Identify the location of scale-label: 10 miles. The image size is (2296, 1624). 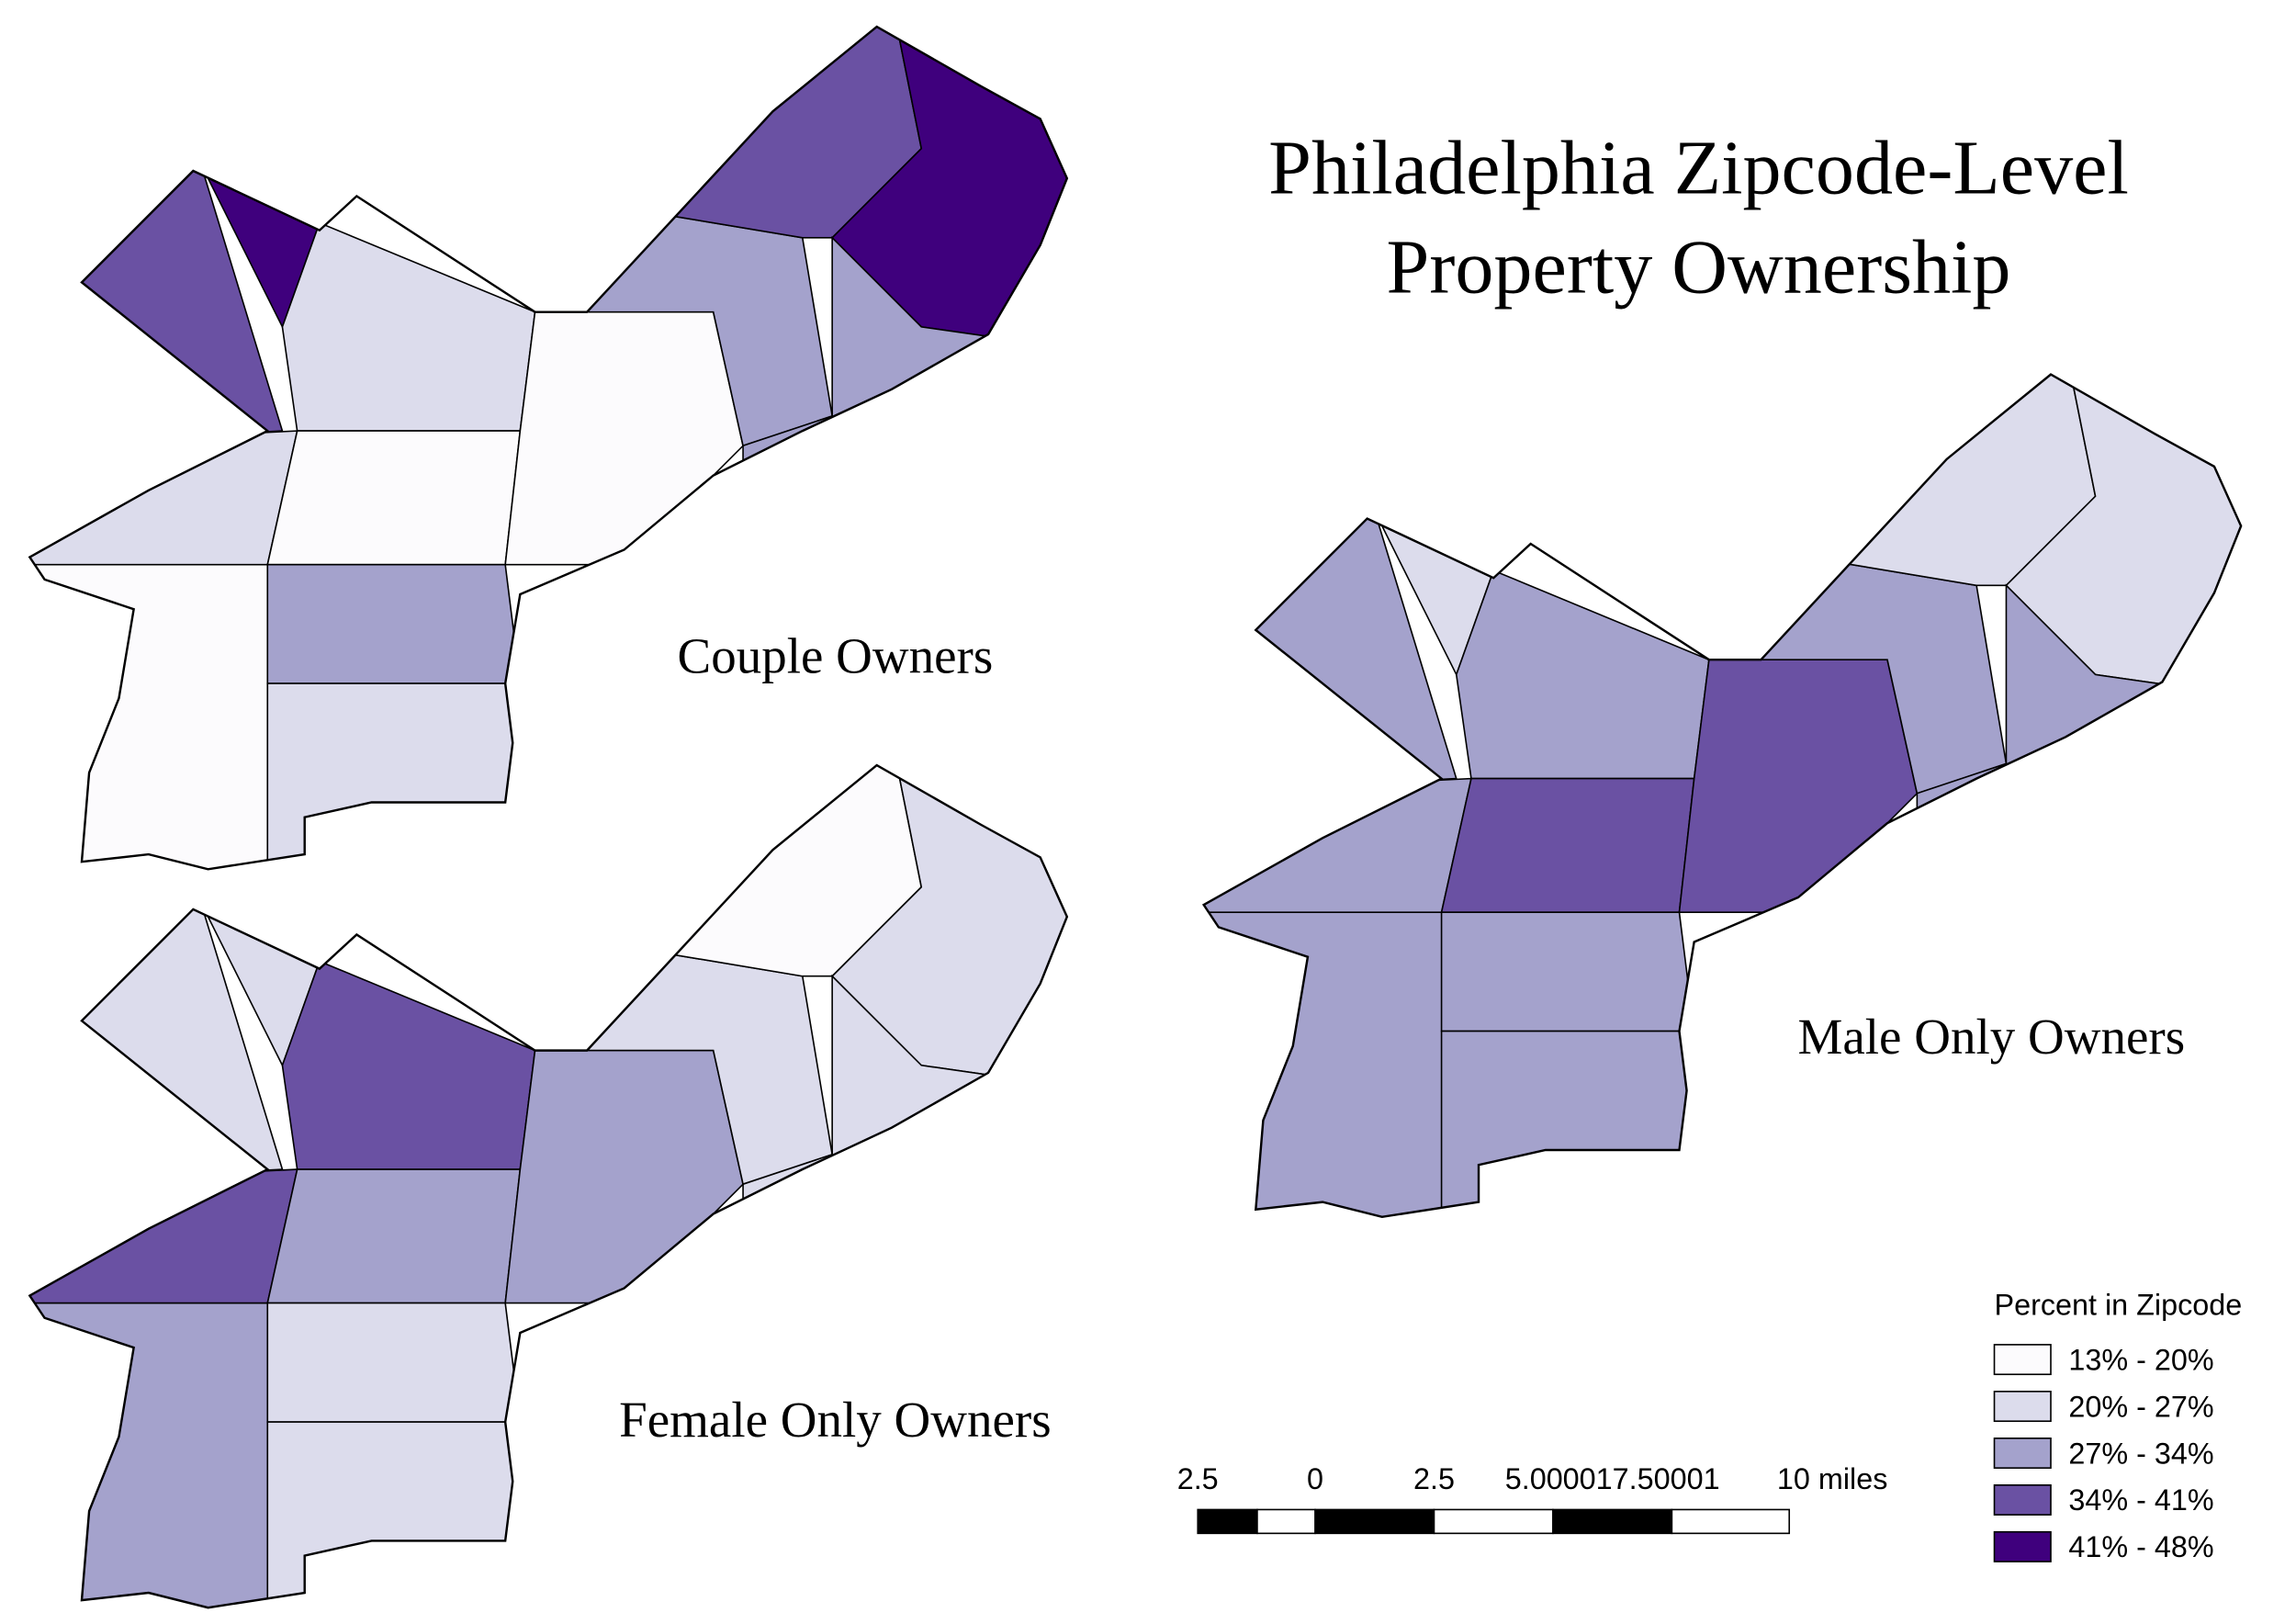
(1832, 1478).